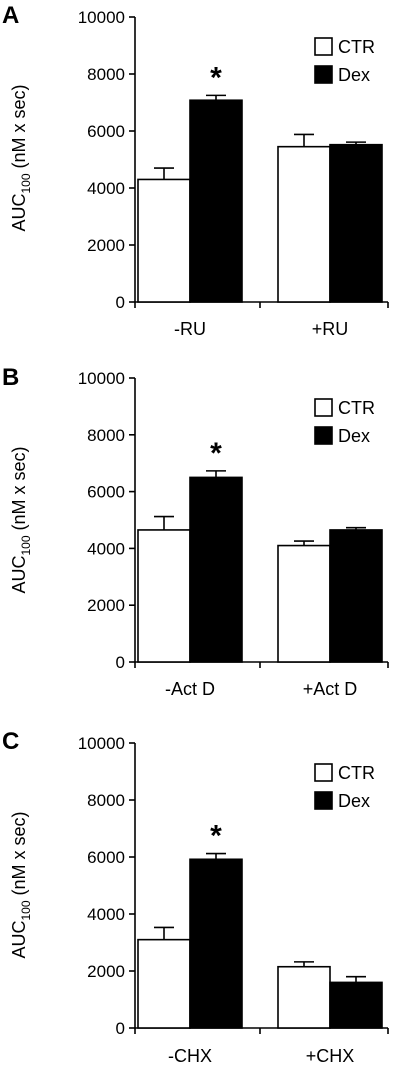  I want to click on x-category-label: +Act D, so click(330, 689).